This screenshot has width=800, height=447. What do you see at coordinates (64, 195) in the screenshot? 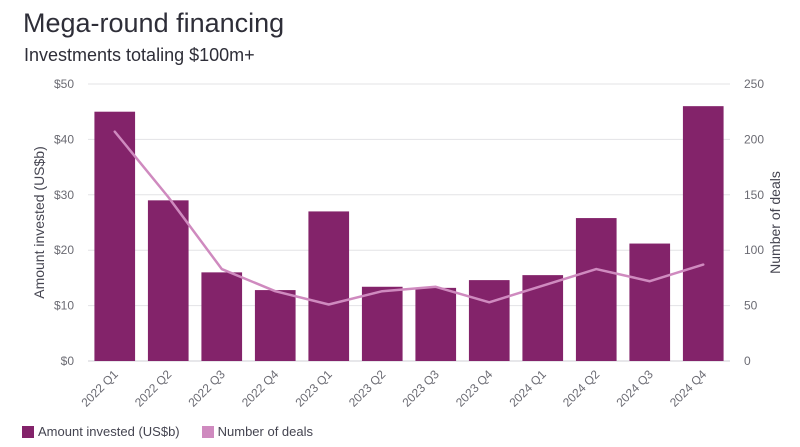
I see `y-tick-label: $30` at bounding box center [64, 195].